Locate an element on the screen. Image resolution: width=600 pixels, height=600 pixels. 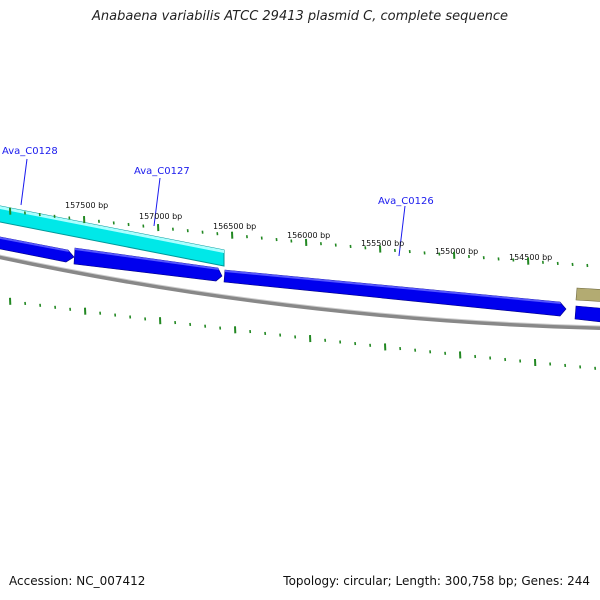
gene-label: Ava_C0127 is located at coordinates (162, 171).